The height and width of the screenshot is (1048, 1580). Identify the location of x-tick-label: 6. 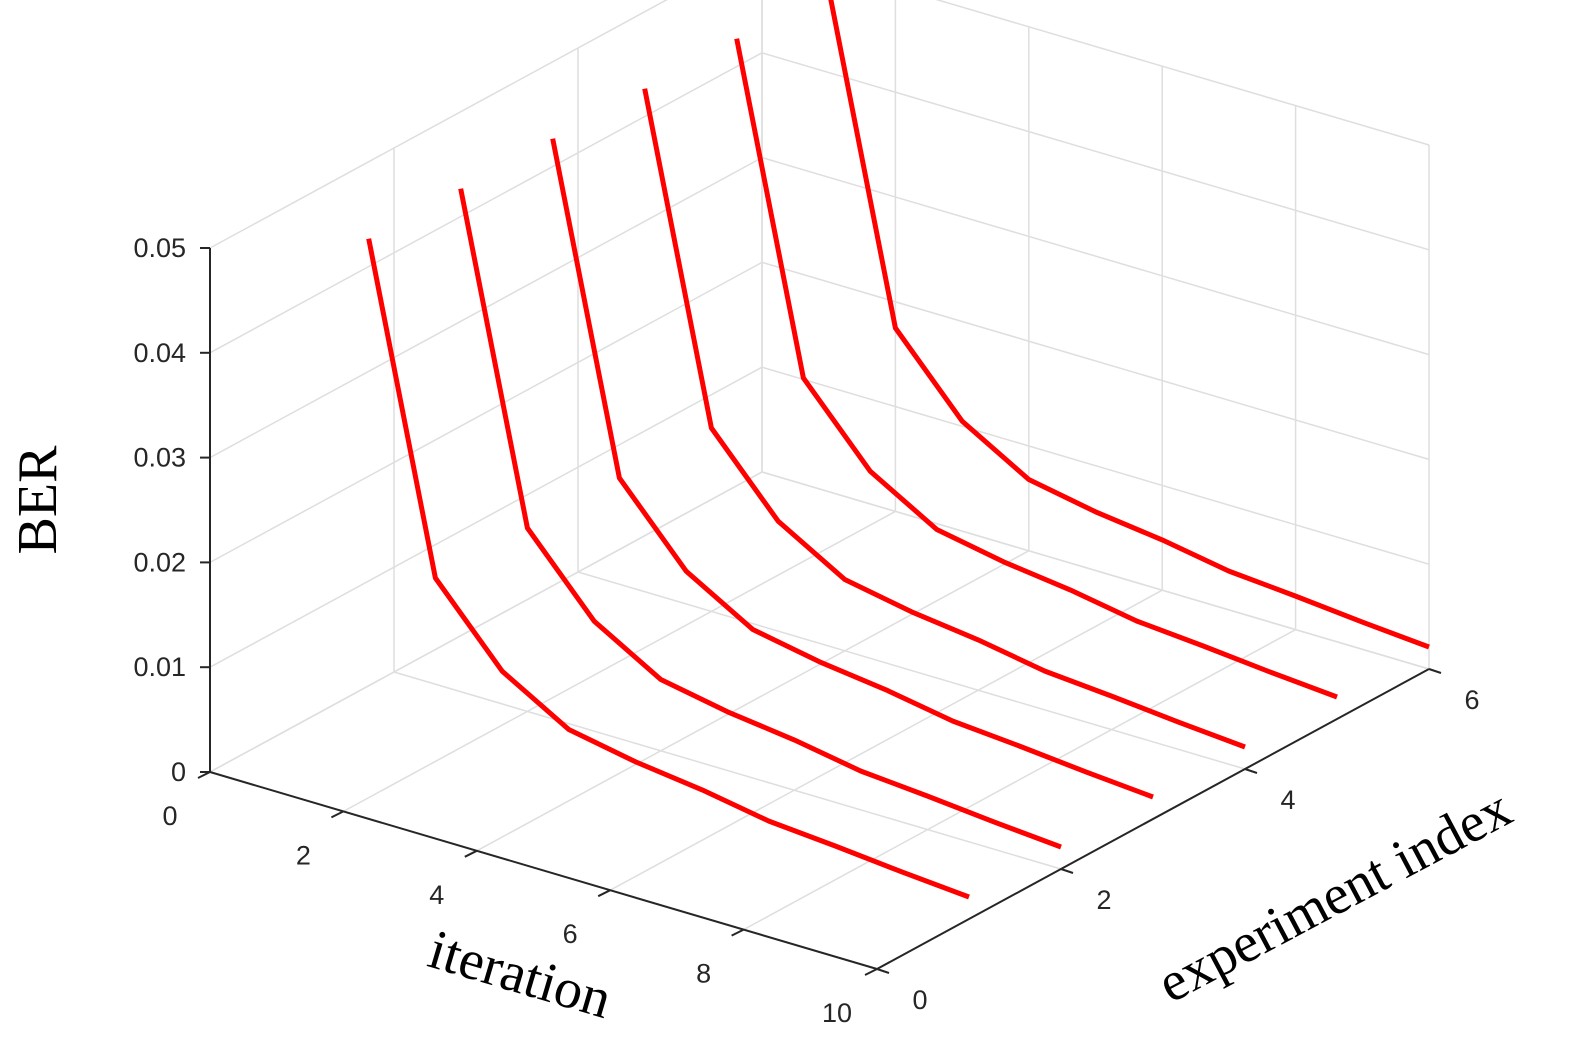
(570, 934).